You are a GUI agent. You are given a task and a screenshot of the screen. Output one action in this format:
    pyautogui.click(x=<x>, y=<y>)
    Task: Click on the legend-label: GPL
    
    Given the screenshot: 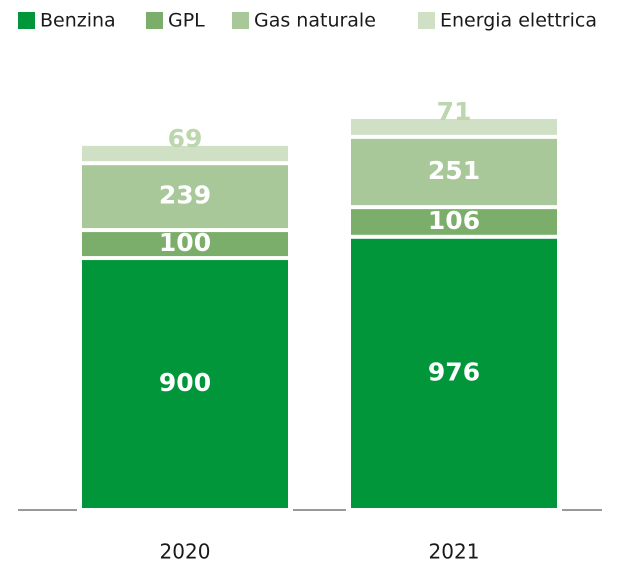 What is the action you would take?
    pyautogui.click(x=186, y=21)
    